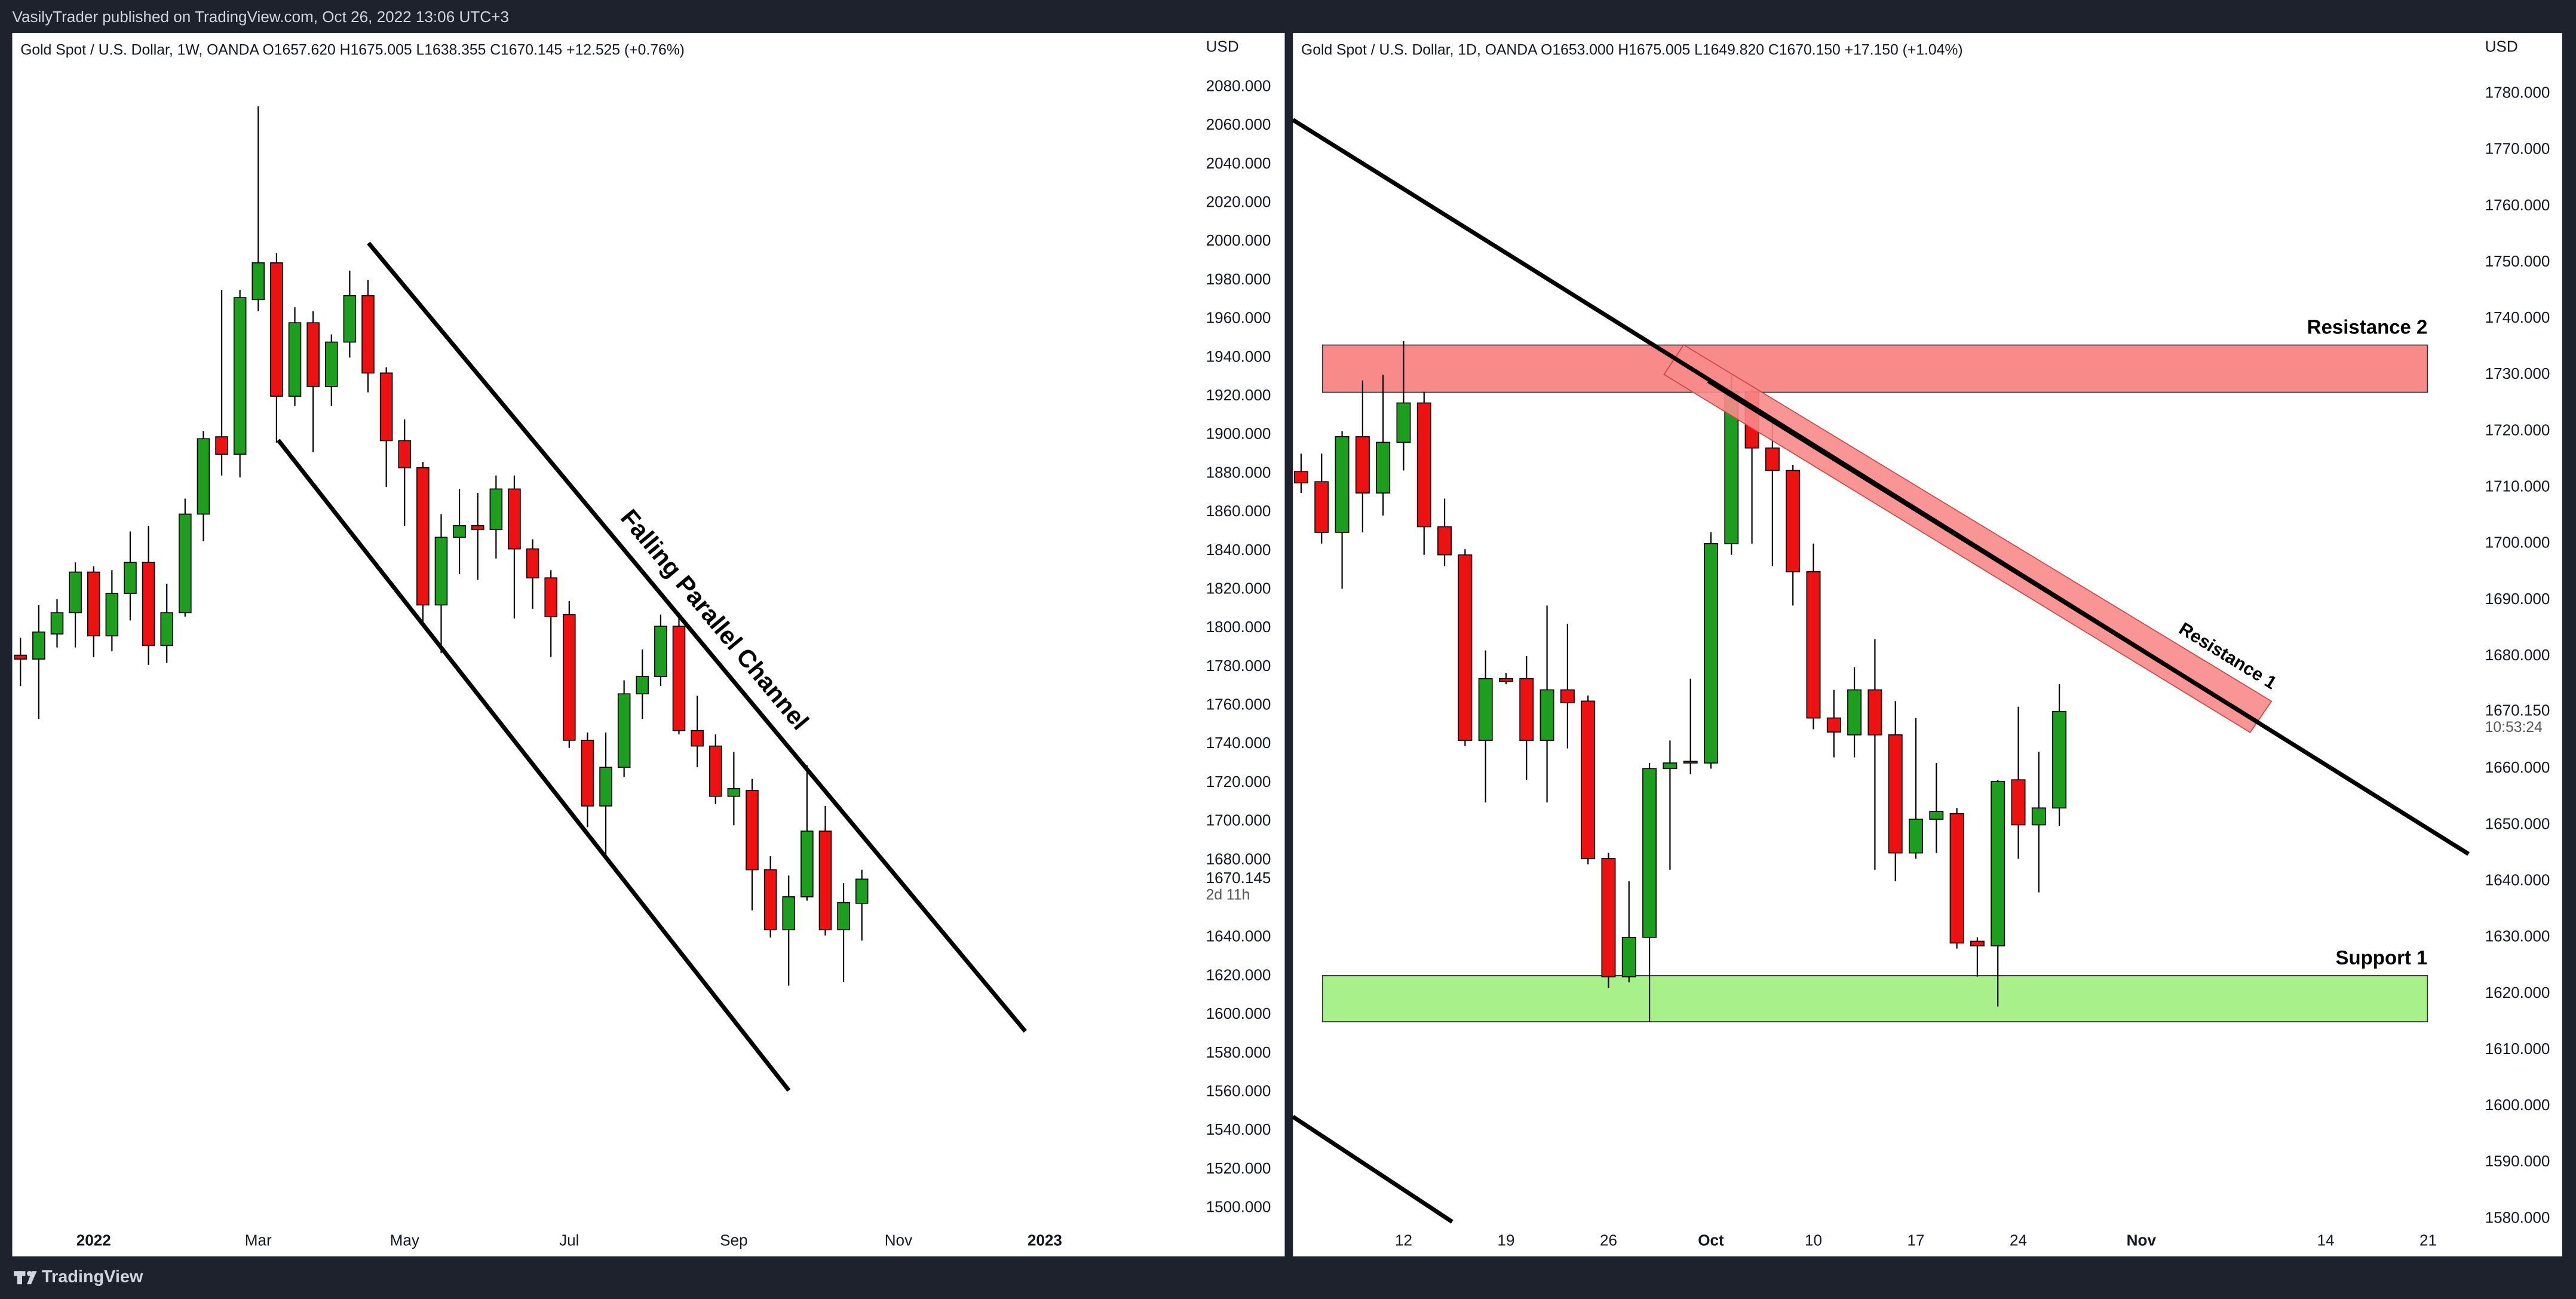 The image size is (2576, 1299). I want to click on y-tick-label: 1740.000, so click(1238, 743).